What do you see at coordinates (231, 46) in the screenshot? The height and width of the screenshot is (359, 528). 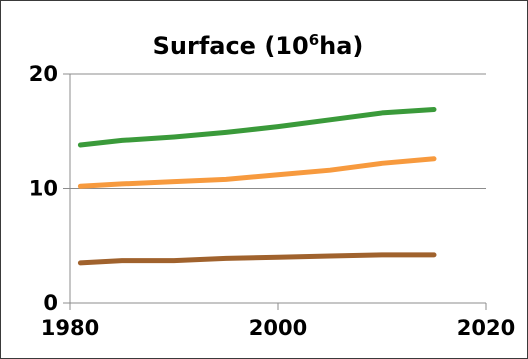 I see `chart-title-main: Surface (10` at bounding box center [231, 46].